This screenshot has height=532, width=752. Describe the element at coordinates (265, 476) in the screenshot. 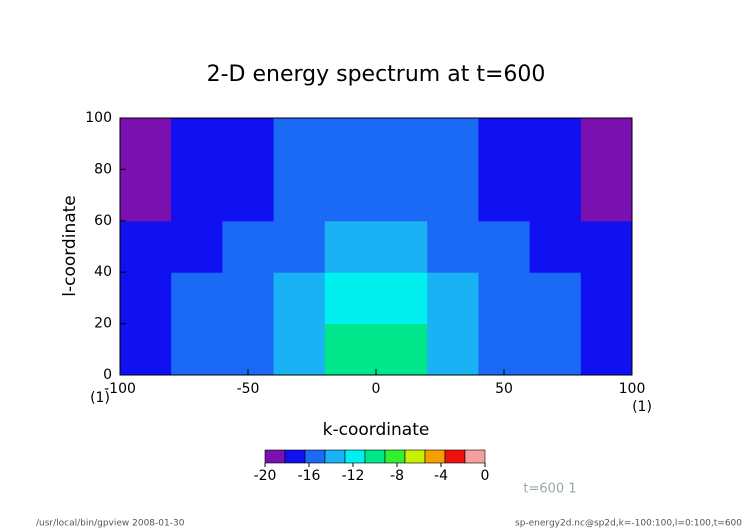

I see `colorbar-tick-label: -20` at that location.